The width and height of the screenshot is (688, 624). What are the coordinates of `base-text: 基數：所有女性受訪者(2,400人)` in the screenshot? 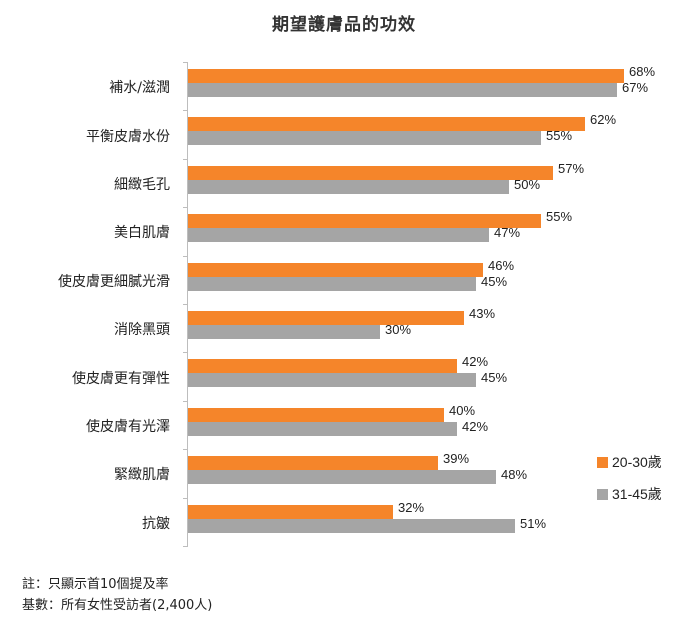 It's located at (117, 605).